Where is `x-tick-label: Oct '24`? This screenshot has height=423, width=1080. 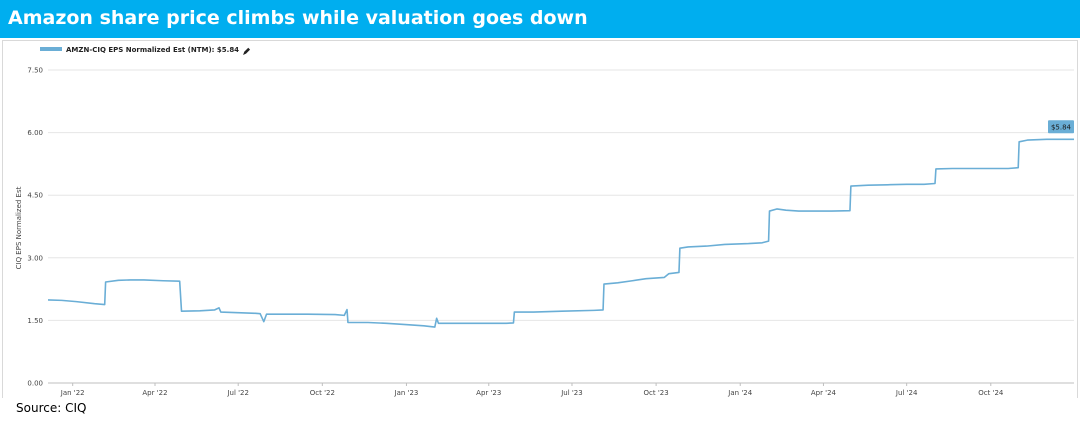 x-tick-label: Oct '24 is located at coordinates (991, 393).